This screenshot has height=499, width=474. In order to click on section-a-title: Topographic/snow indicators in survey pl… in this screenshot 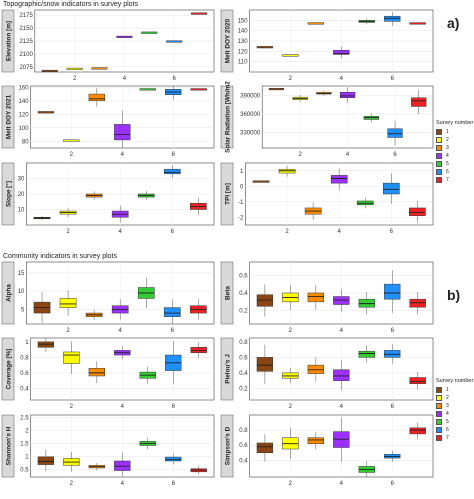, I will do `click(71, 4)`.